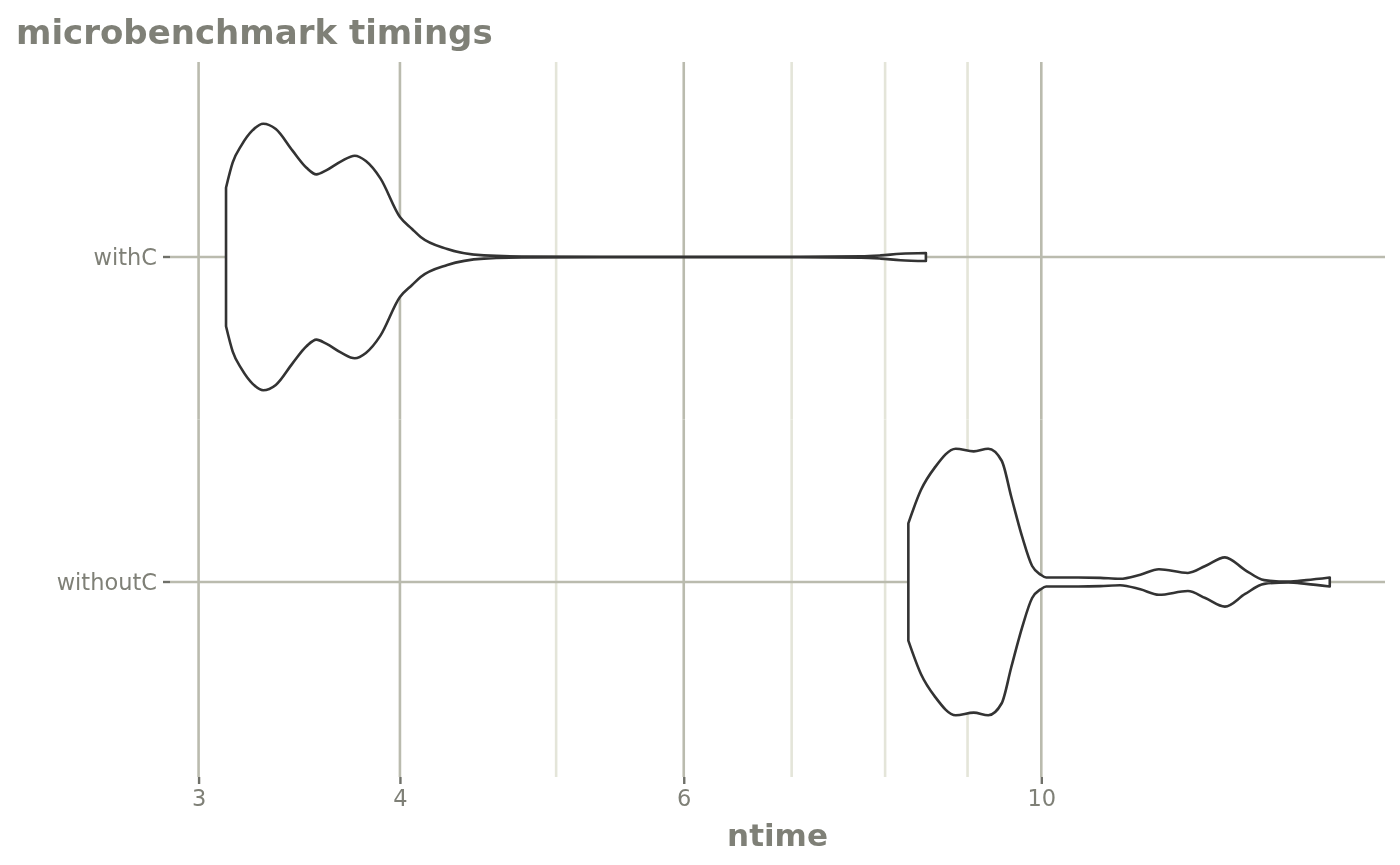  I want to click on chart-title: microbenchmark timings, so click(254, 32).